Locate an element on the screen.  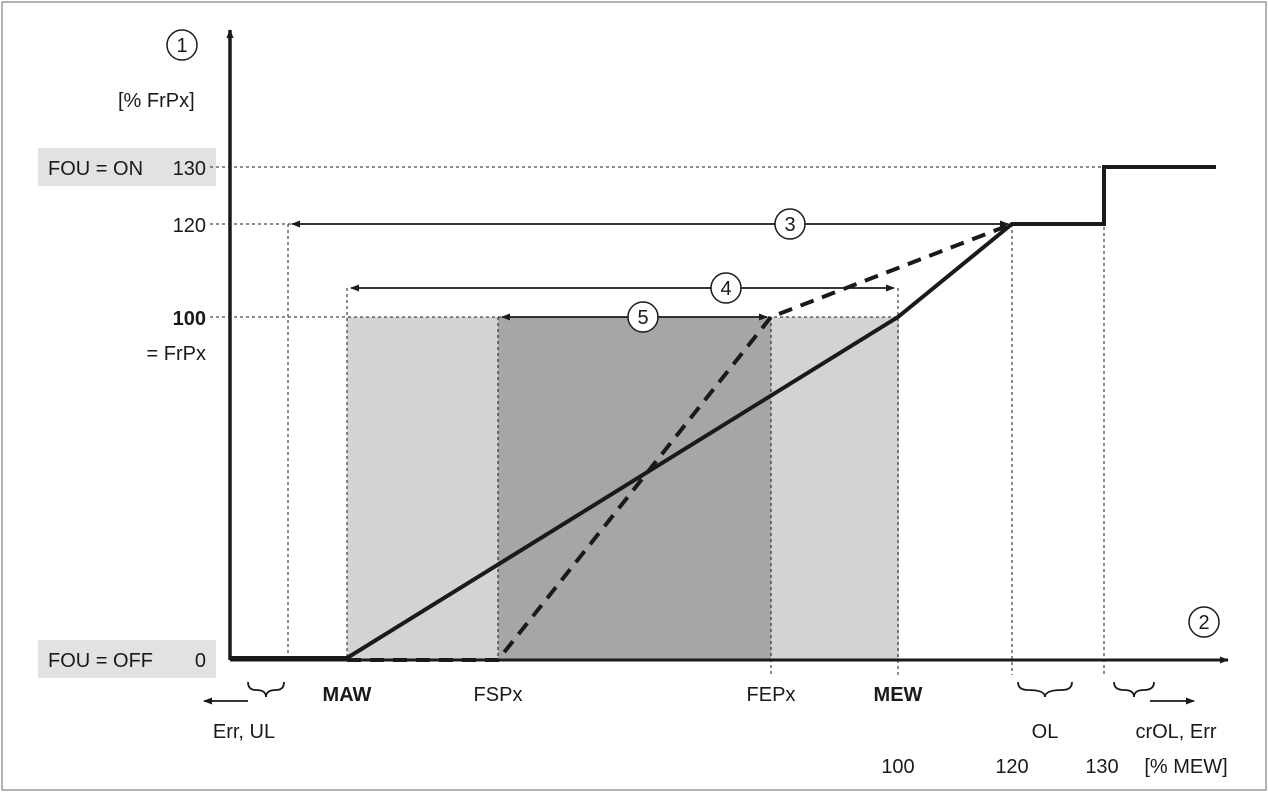
svg-text: 1 is located at coordinates (181, 46).